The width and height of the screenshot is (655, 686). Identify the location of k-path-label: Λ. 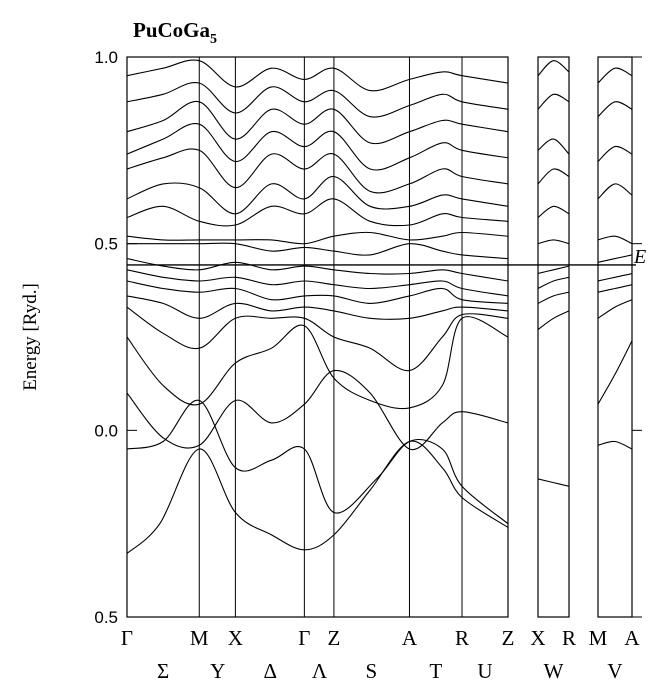
(320, 671).